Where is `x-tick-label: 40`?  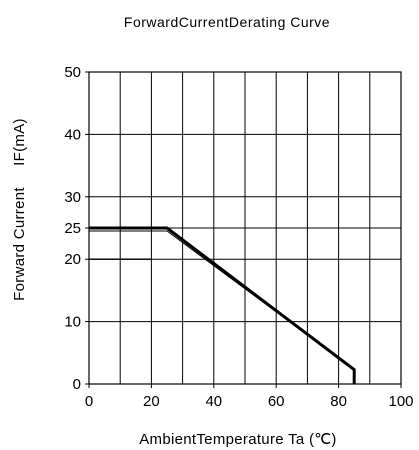
x-tick-label: 40 is located at coordinates (213, 401).